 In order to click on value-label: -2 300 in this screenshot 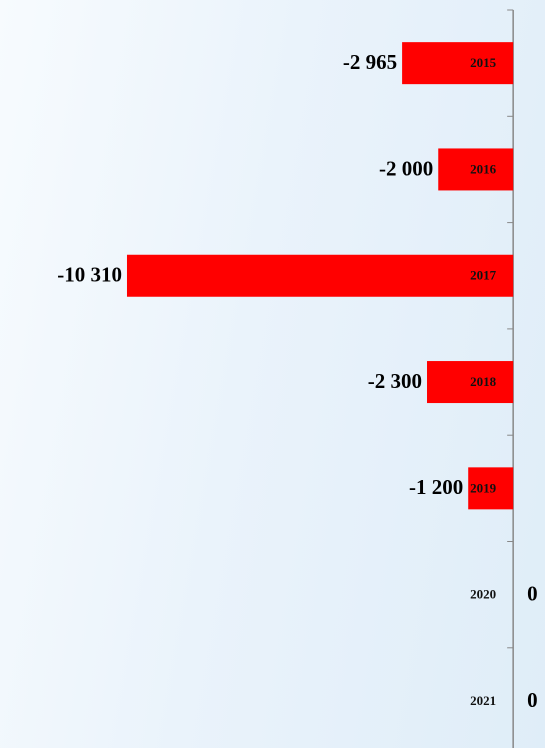, I will do `click(395, 381)`.